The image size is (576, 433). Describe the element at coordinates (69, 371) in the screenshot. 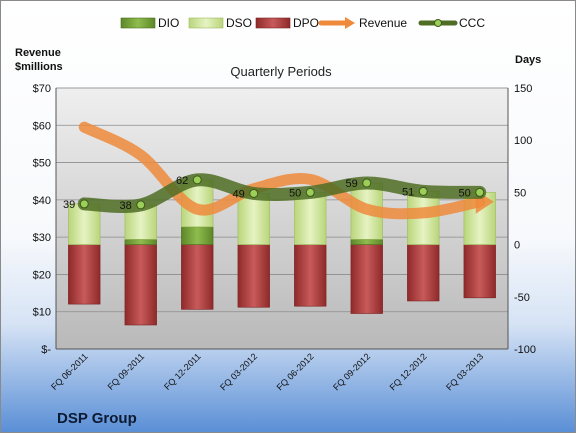

I see `category-label: FQ 06-2011` at that location.